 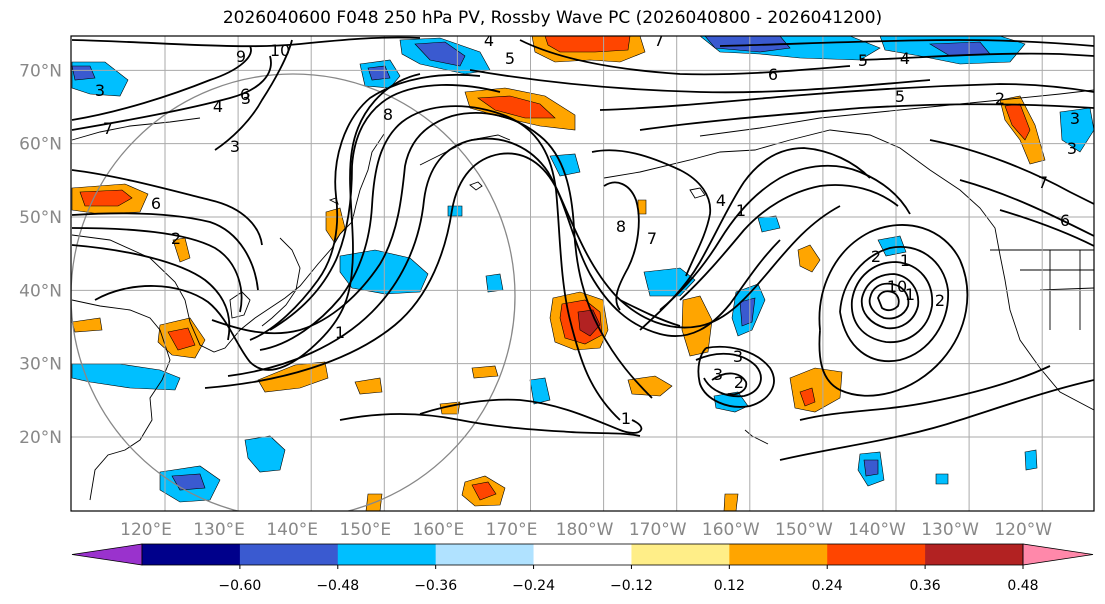 I want to click on lat-label: 50°N, so click(x=40, y=218).